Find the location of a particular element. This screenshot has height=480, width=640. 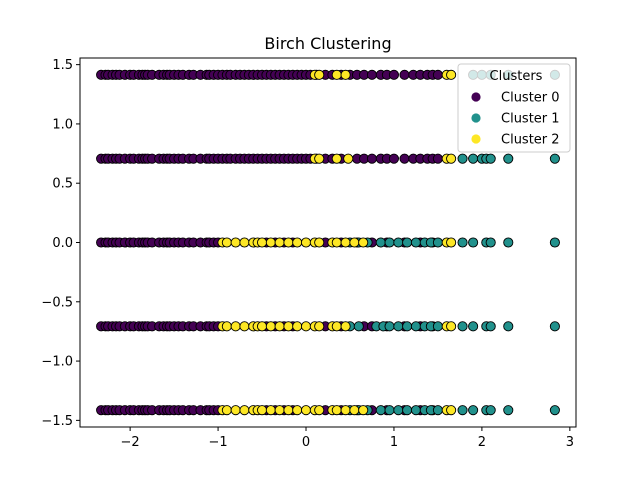

x-tick-label: 2 is located at coordinates (482, 442).